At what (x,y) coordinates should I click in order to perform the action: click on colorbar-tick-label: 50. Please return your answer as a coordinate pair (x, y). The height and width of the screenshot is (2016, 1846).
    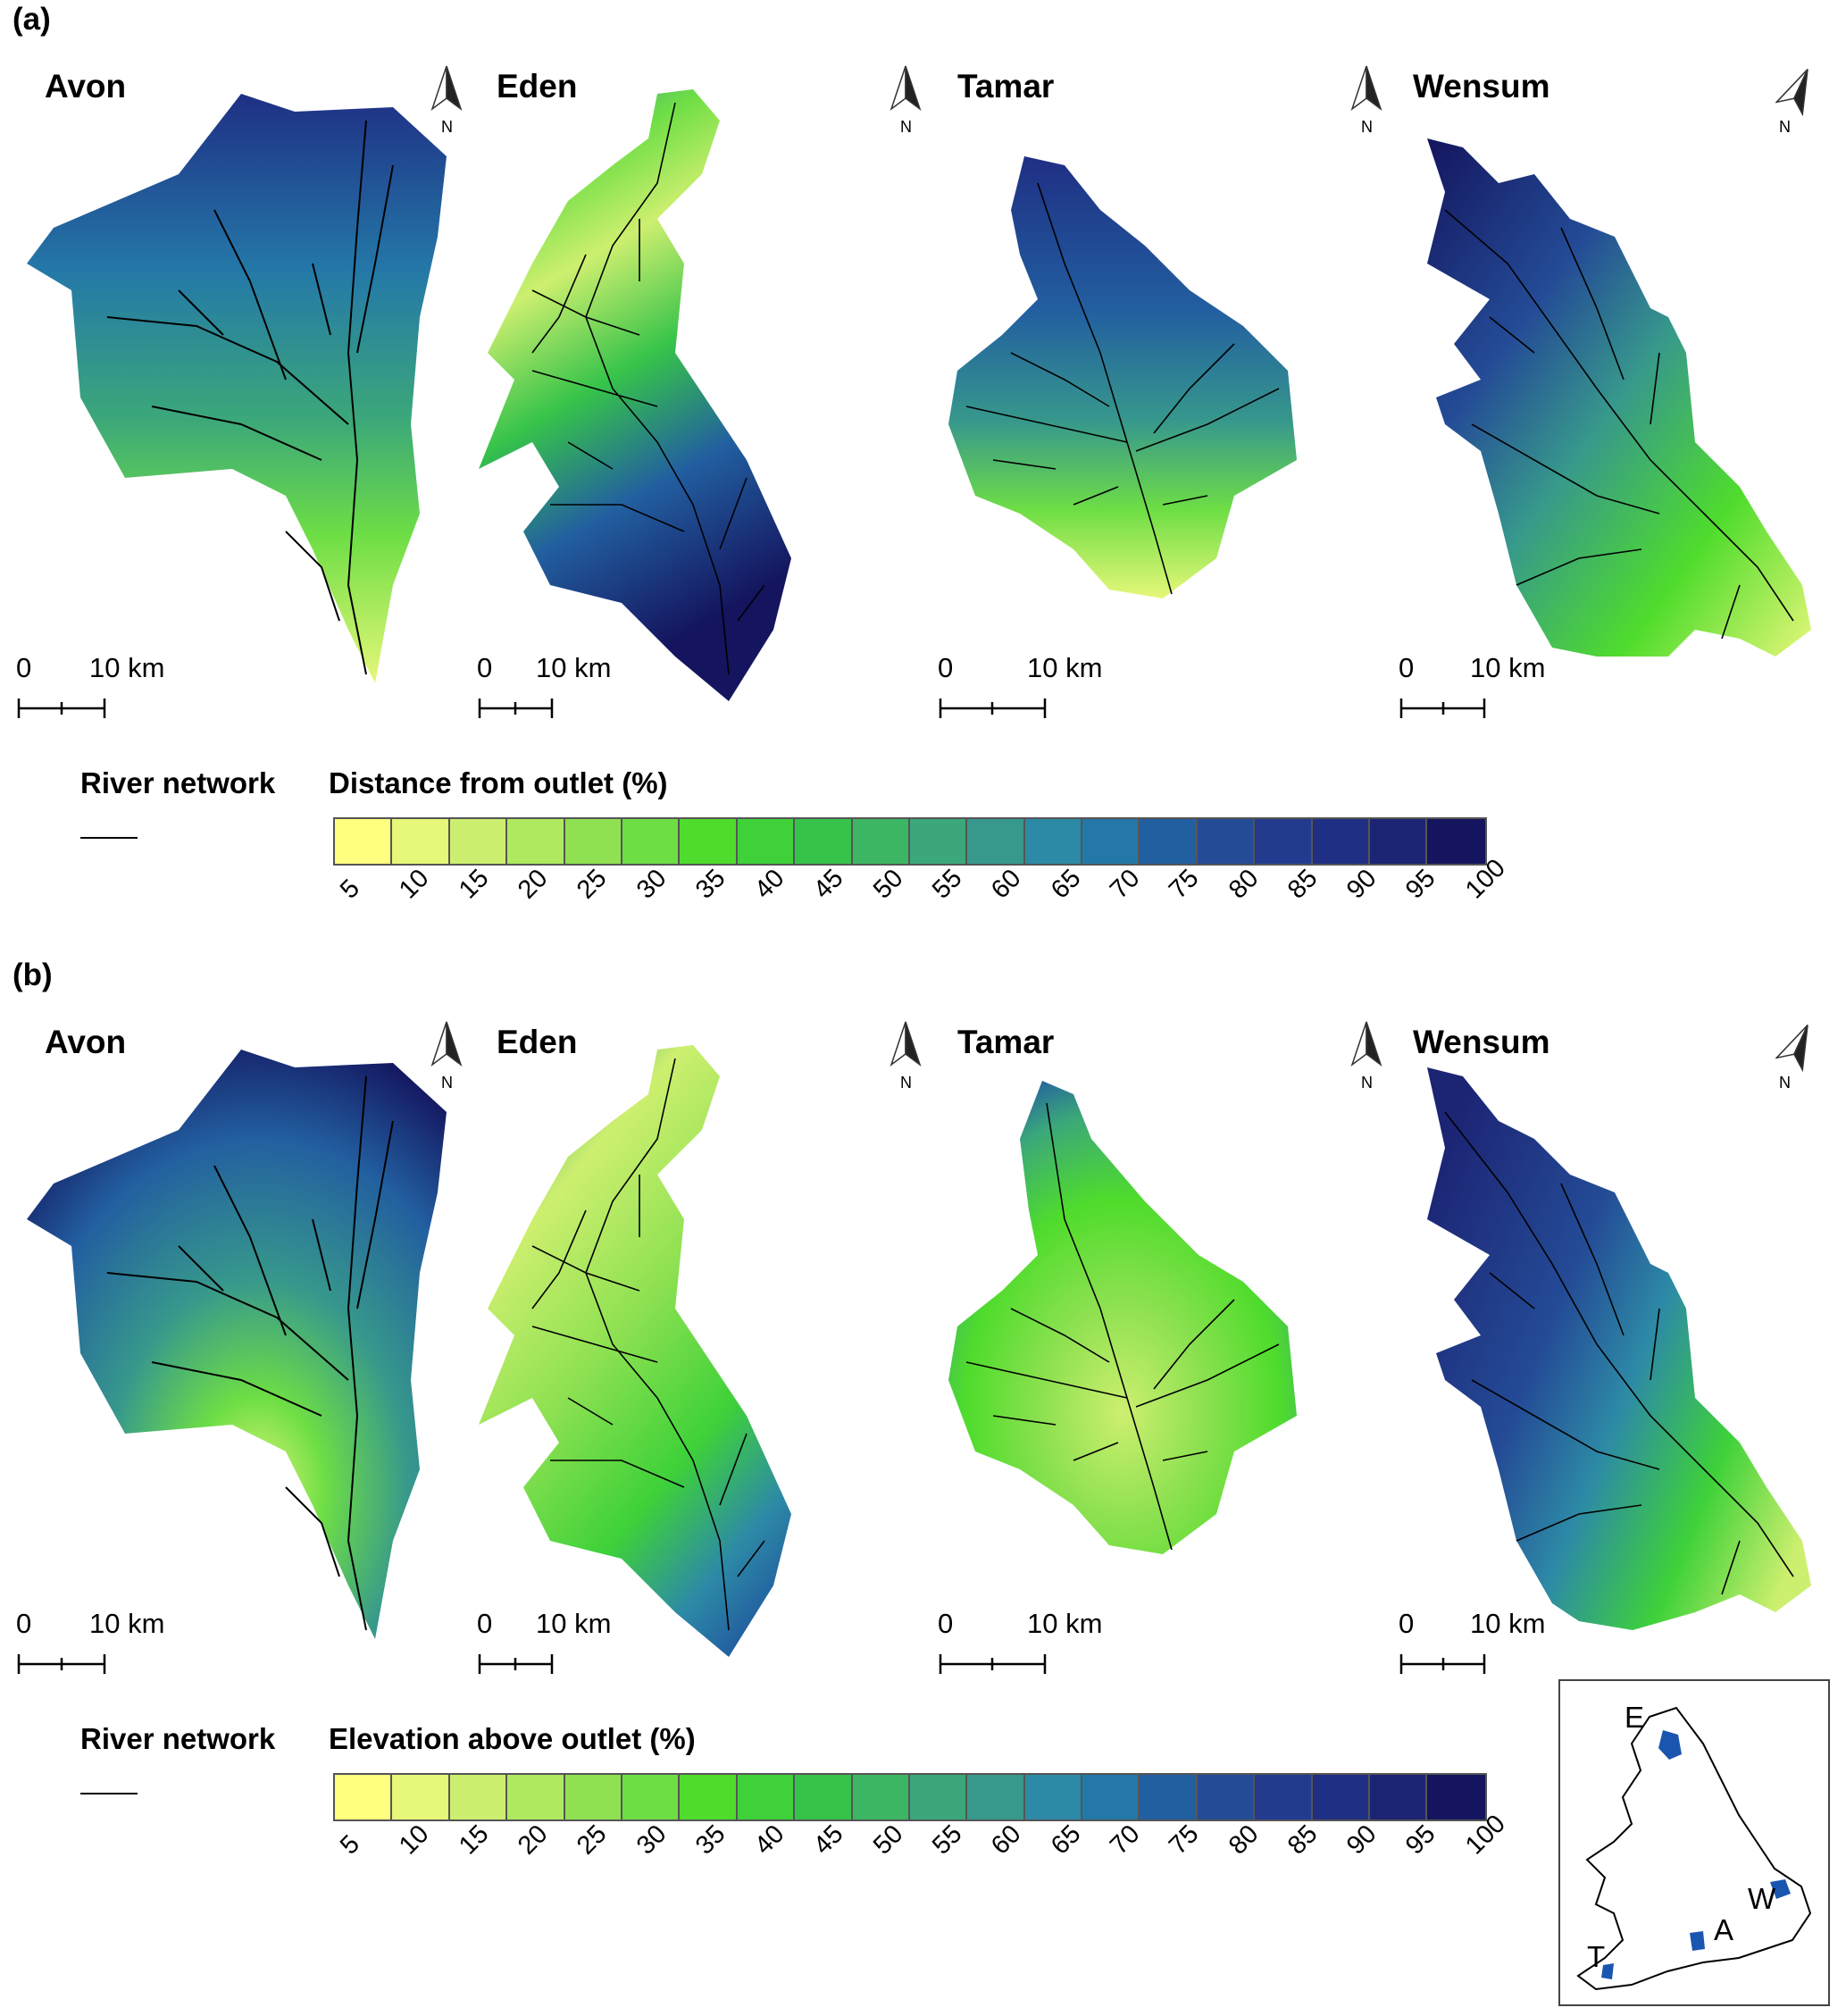
    Looking at the image, I should click on (888, 884).